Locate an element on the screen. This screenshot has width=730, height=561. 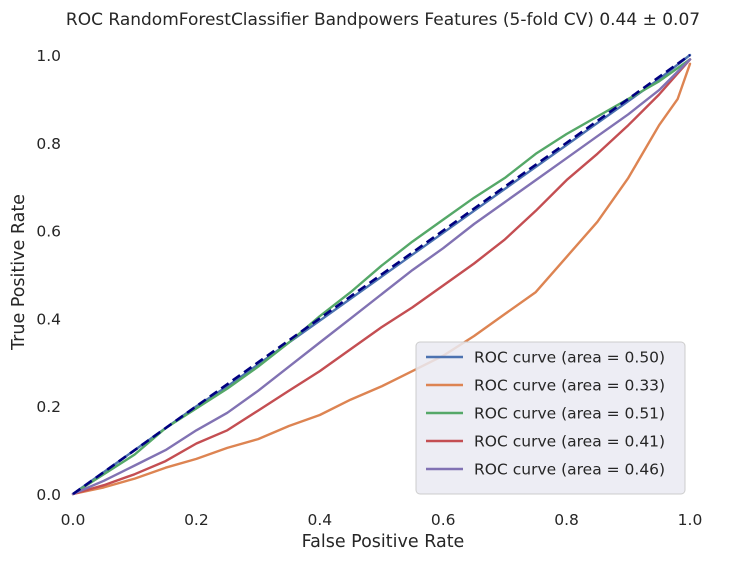
y-tick-label: 0.0 is located at coordinates (48, 495).